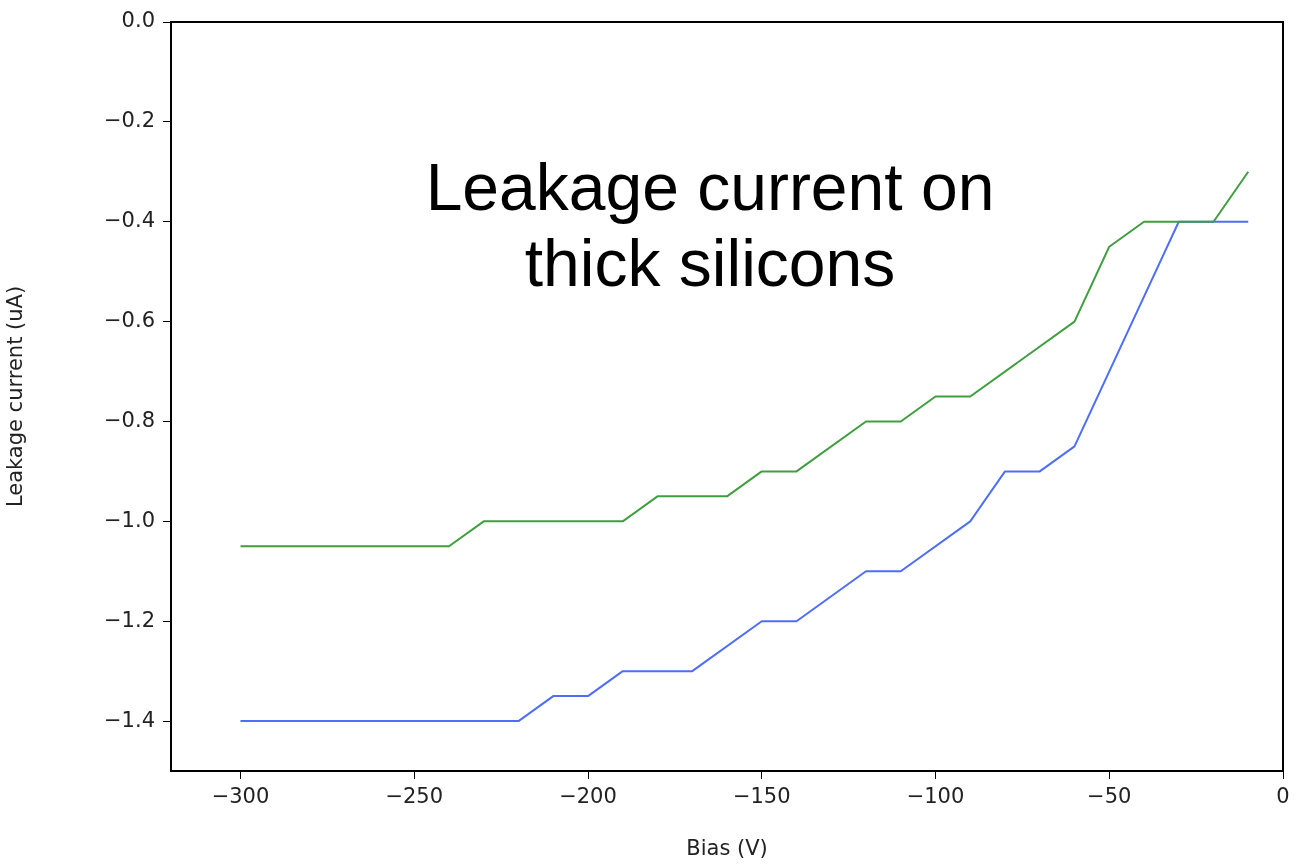  I want to click on y-tick-label: −1.4, so click(129, 719).